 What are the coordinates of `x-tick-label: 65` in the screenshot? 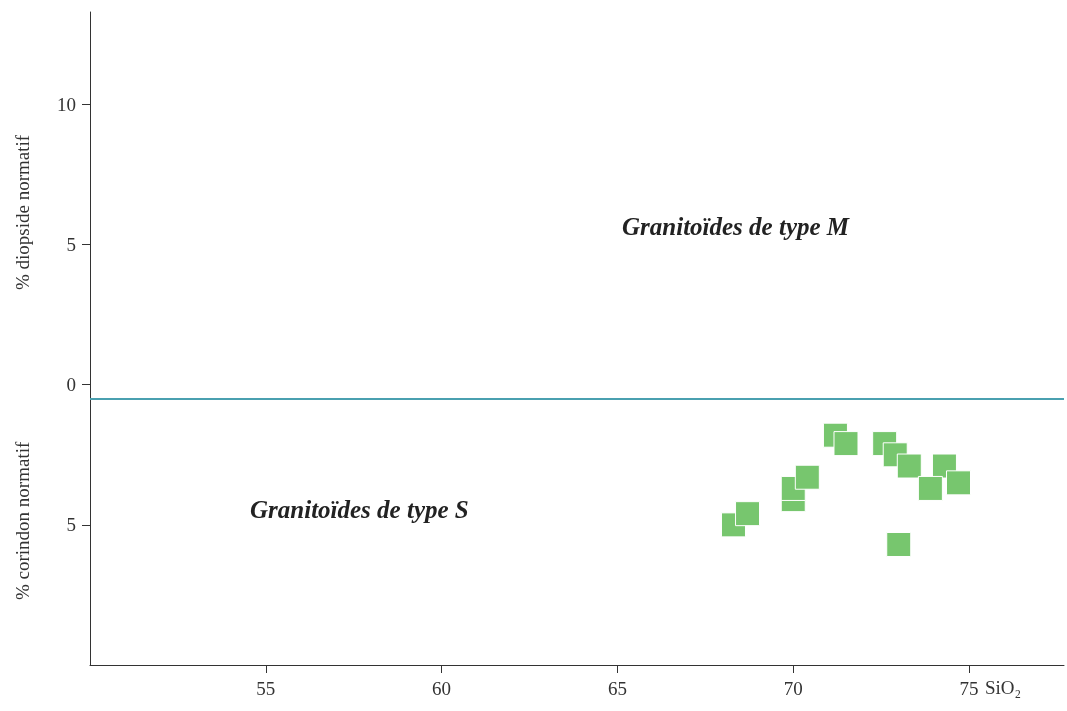 It's located at (617, 688).